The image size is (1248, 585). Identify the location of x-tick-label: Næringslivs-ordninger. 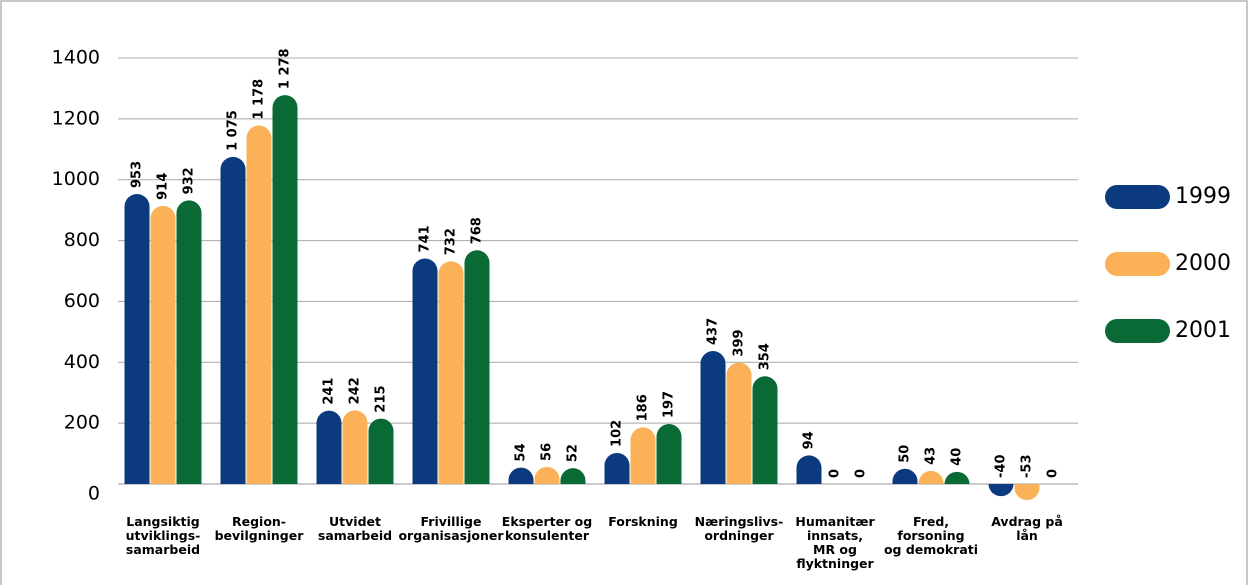
(739, 528).